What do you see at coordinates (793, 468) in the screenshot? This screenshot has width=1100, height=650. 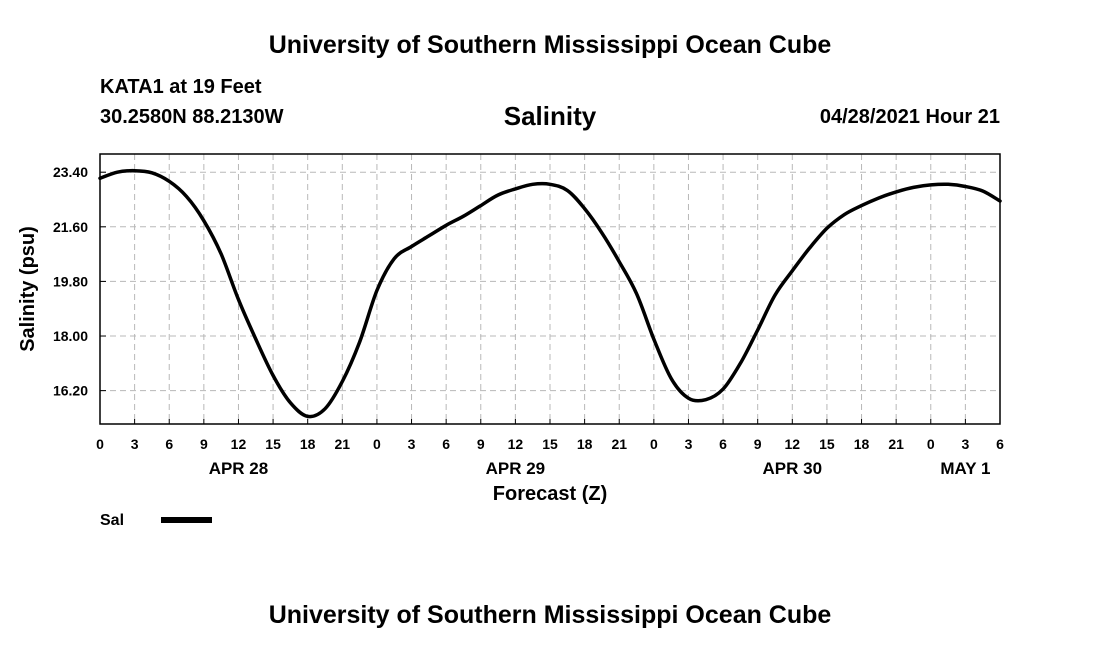 I see `x-date-label: APR 30` at bounding box center [793, 468].